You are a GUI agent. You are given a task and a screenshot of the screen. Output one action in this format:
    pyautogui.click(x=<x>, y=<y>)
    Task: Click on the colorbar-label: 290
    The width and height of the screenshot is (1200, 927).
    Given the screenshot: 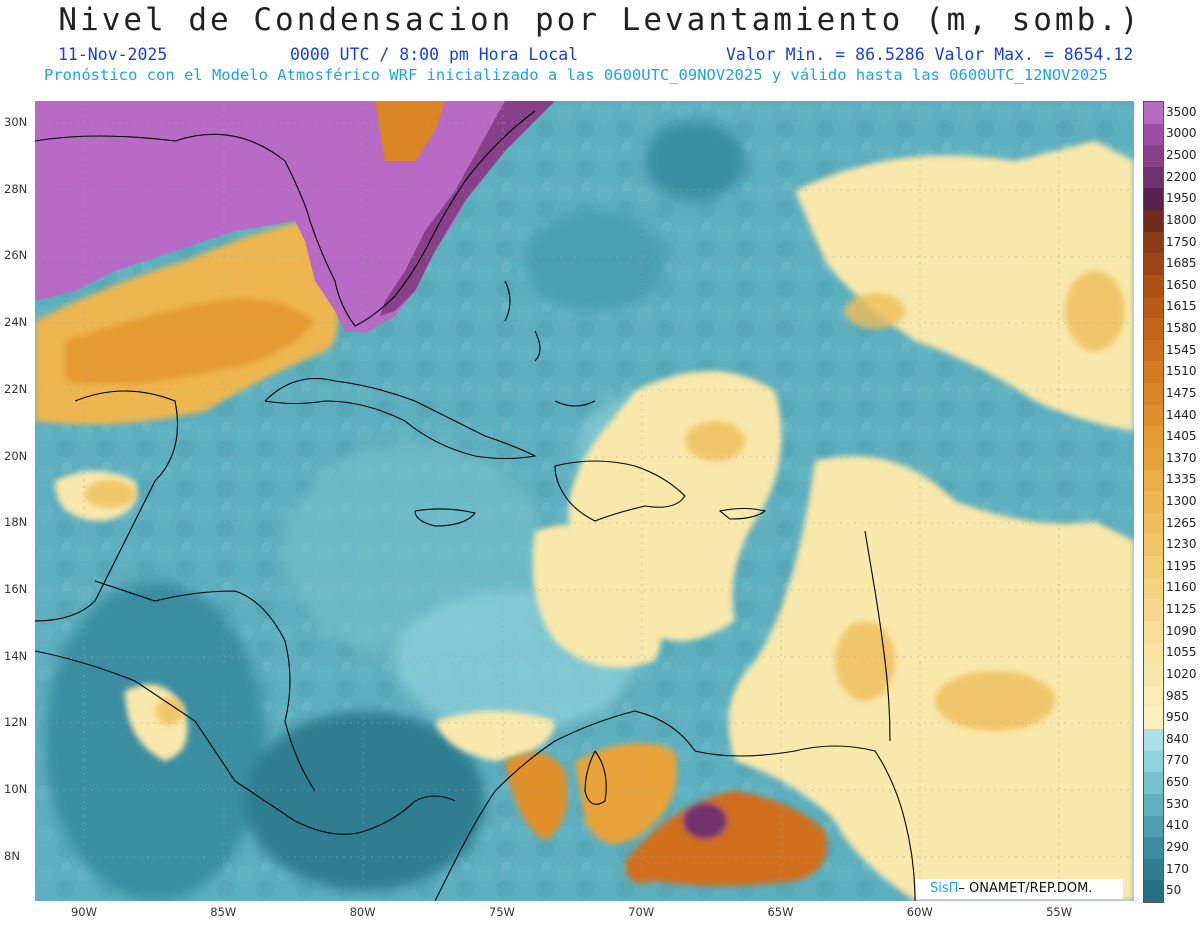 What is the action you would take?
    pyautogui.click(x=1177, y=846)
    